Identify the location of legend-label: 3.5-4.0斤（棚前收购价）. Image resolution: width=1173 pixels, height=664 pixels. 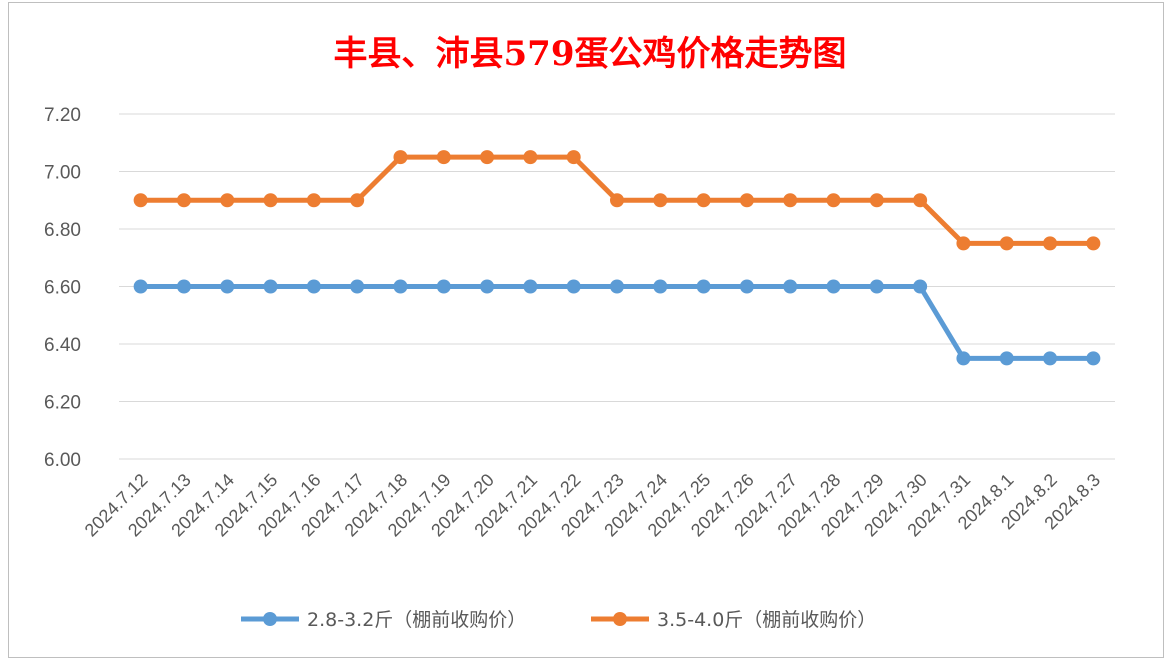
(766, 620).